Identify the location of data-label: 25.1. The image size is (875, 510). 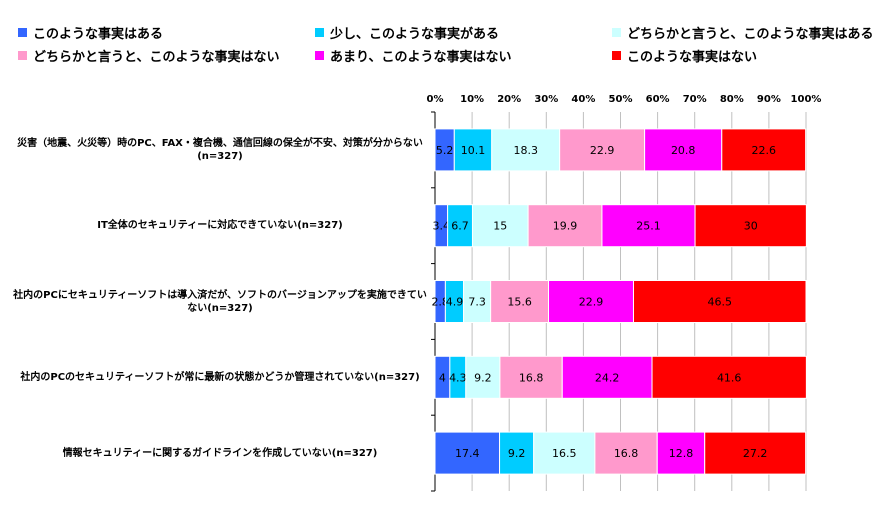
(648, 226).